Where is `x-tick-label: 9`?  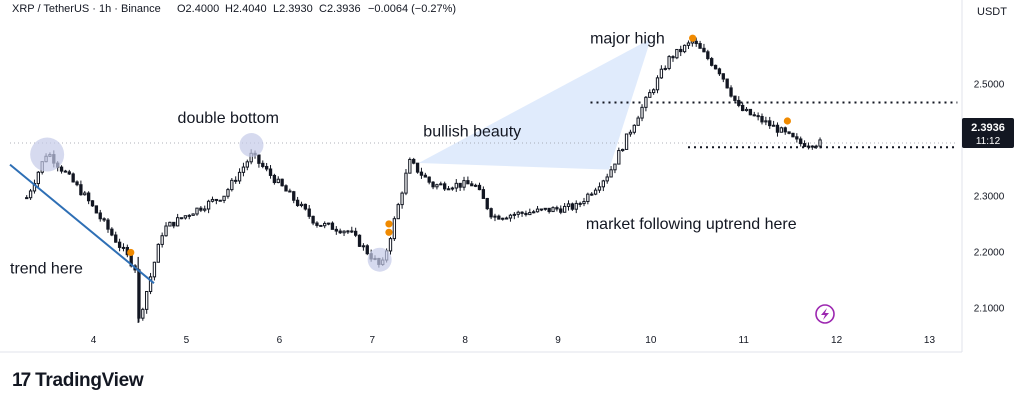
x-tick-label: 9 is located at coordinates (558, 340).